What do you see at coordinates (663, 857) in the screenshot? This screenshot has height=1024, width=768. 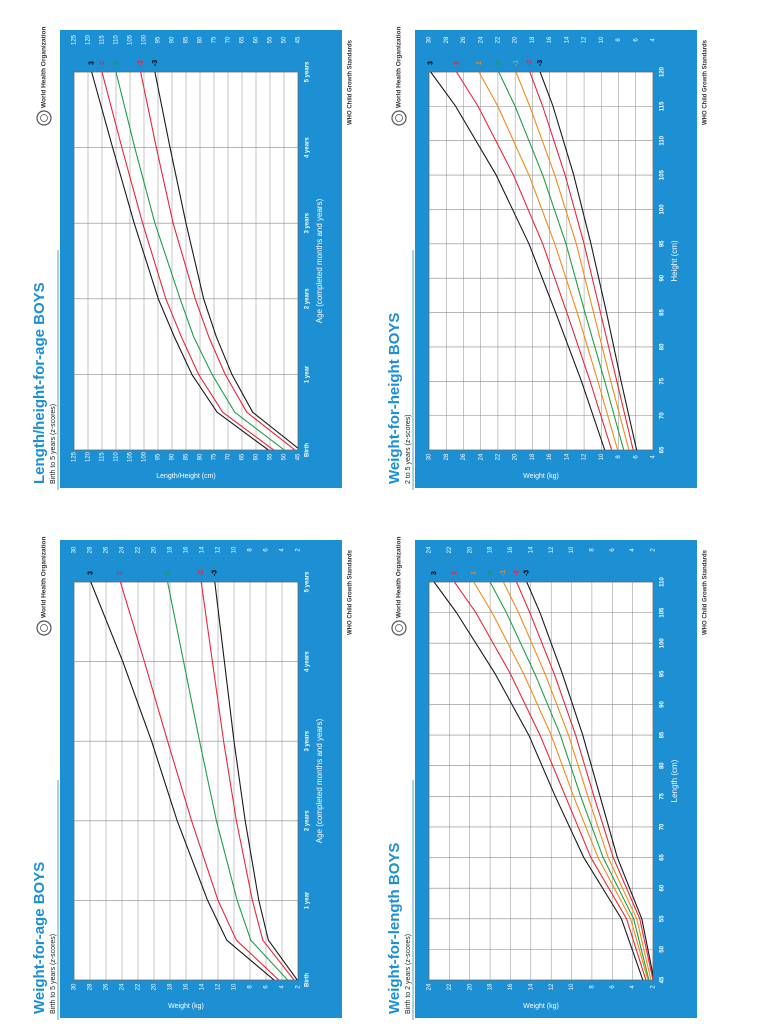 I see `x-tick-label: 65` at bounding box center [663, 857].